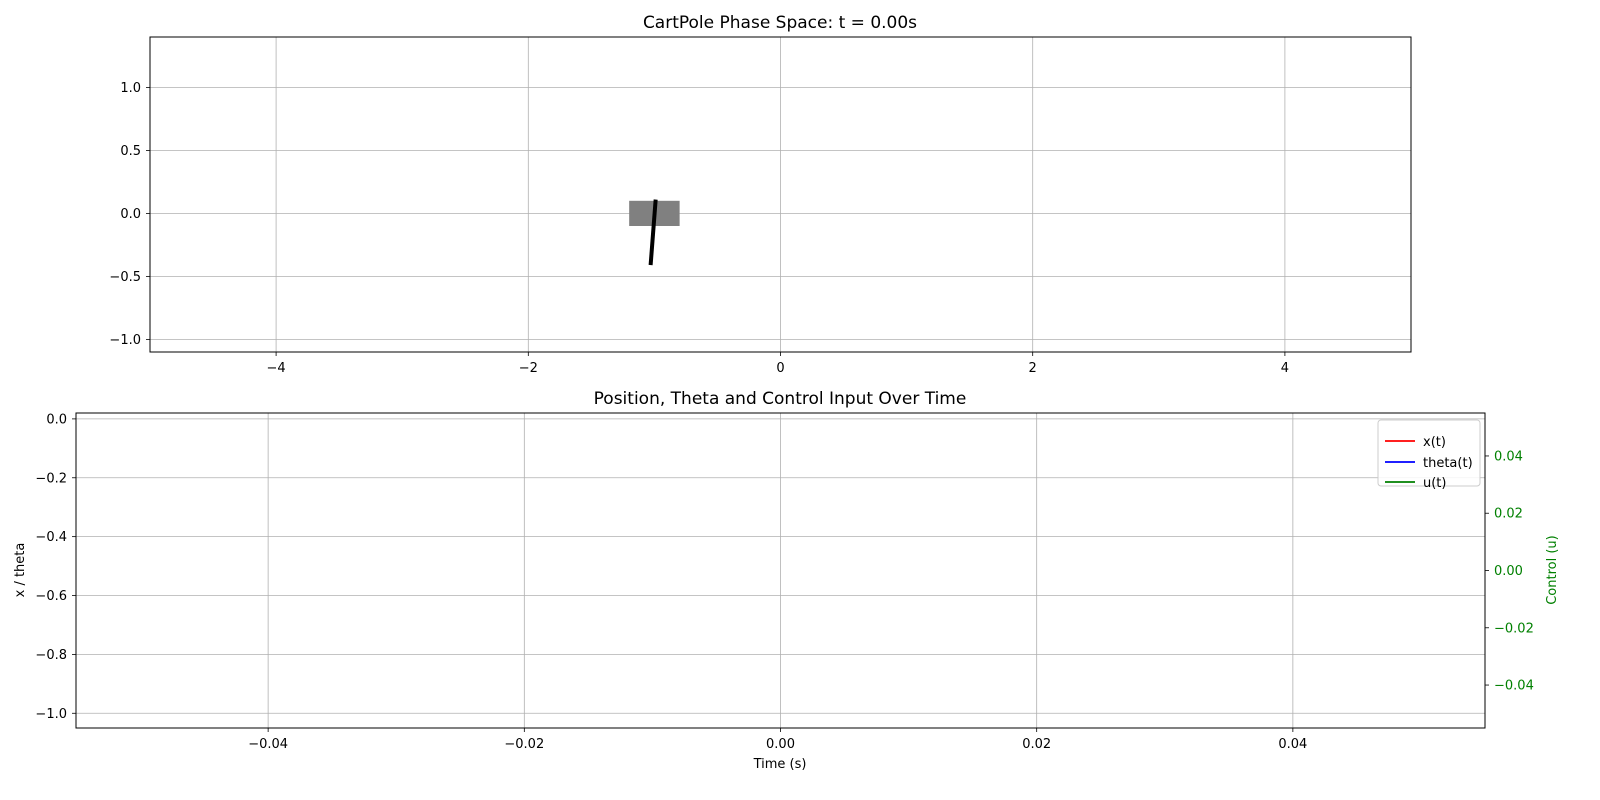 The height and width of the screenshot is (800, 1600). I want to click on x-tick-label: −4, so click(276, 368).